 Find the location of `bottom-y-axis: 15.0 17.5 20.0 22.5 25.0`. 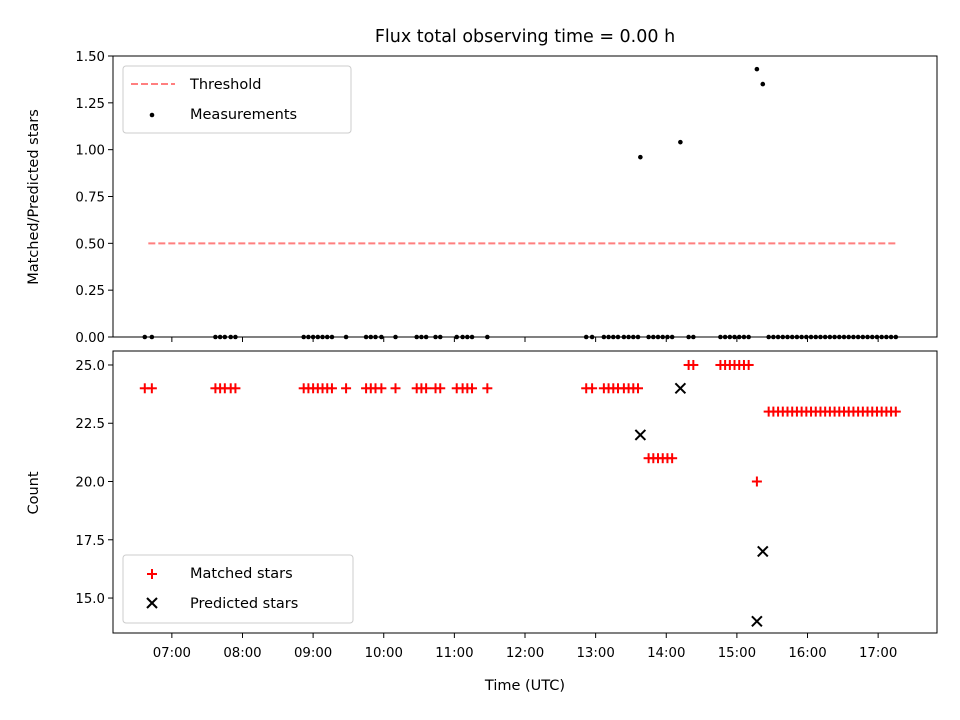

bottom-y-axis: 15.0 17.5 20.0 22.5 25.0 is located at coordinates (94, 483).